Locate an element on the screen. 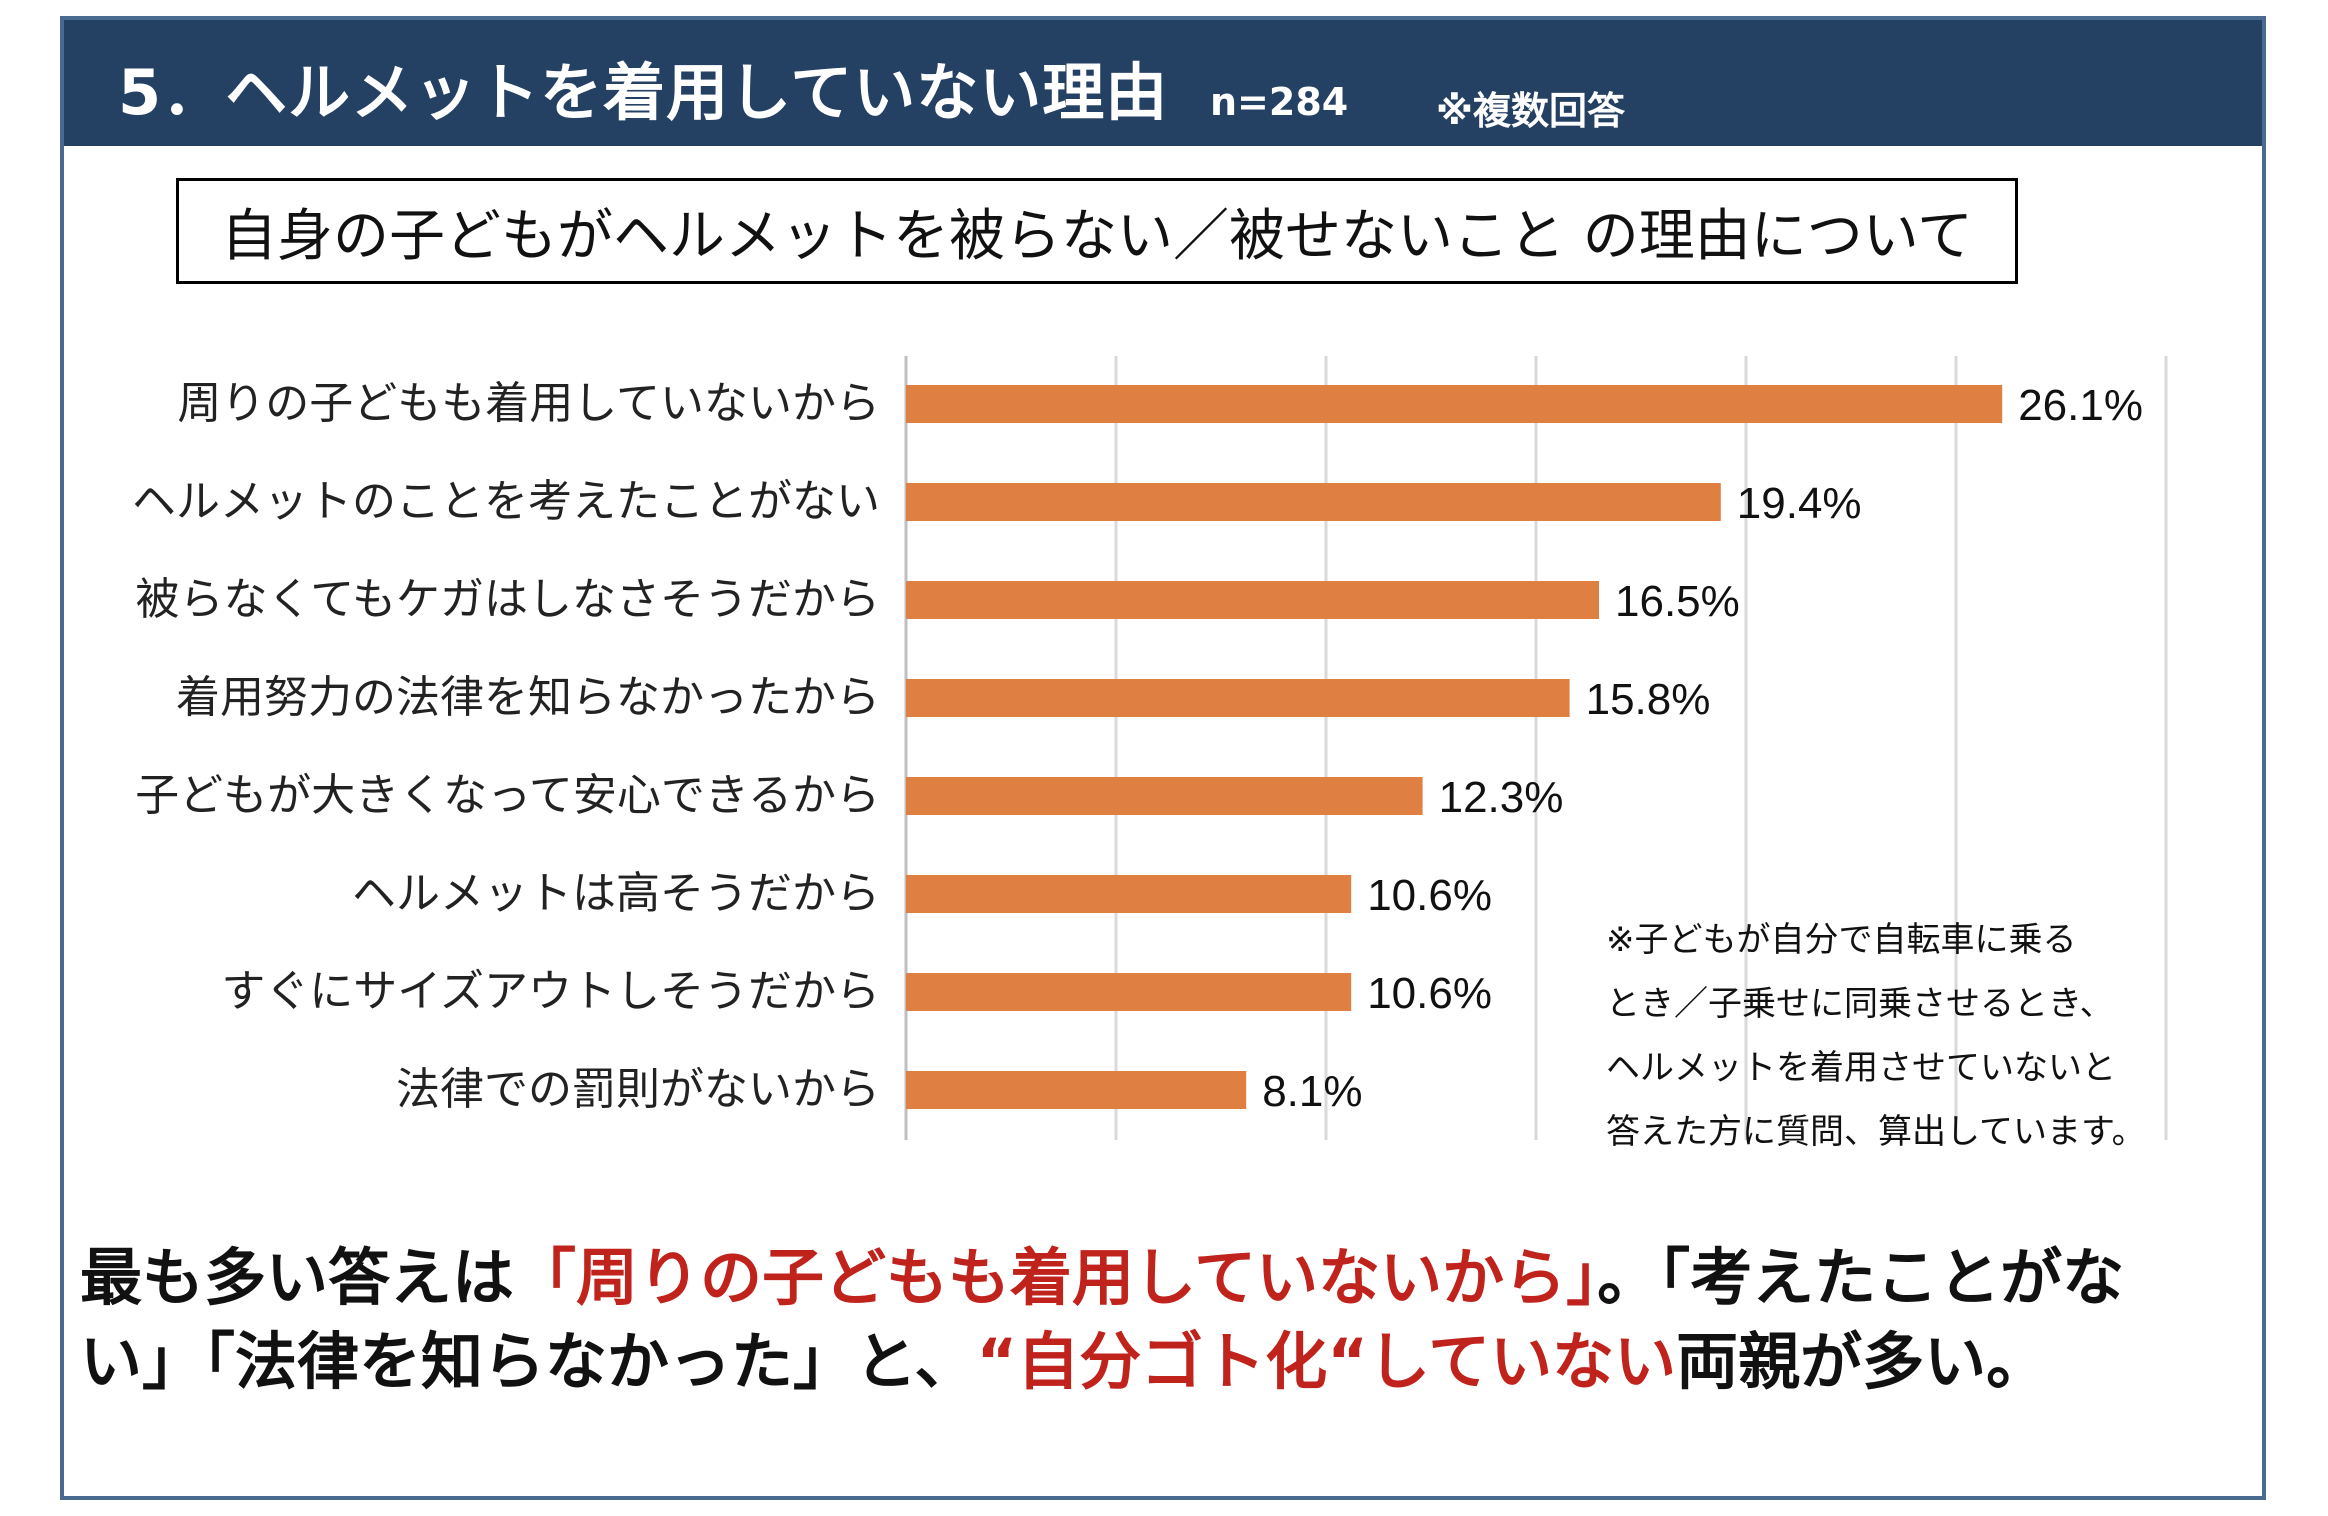 This screenshot has width=2328, height=1516. header-bar: 5．ヘルメットを着用していない理由 n=284 ※複数回答 is located at coordinates (1163, 83).